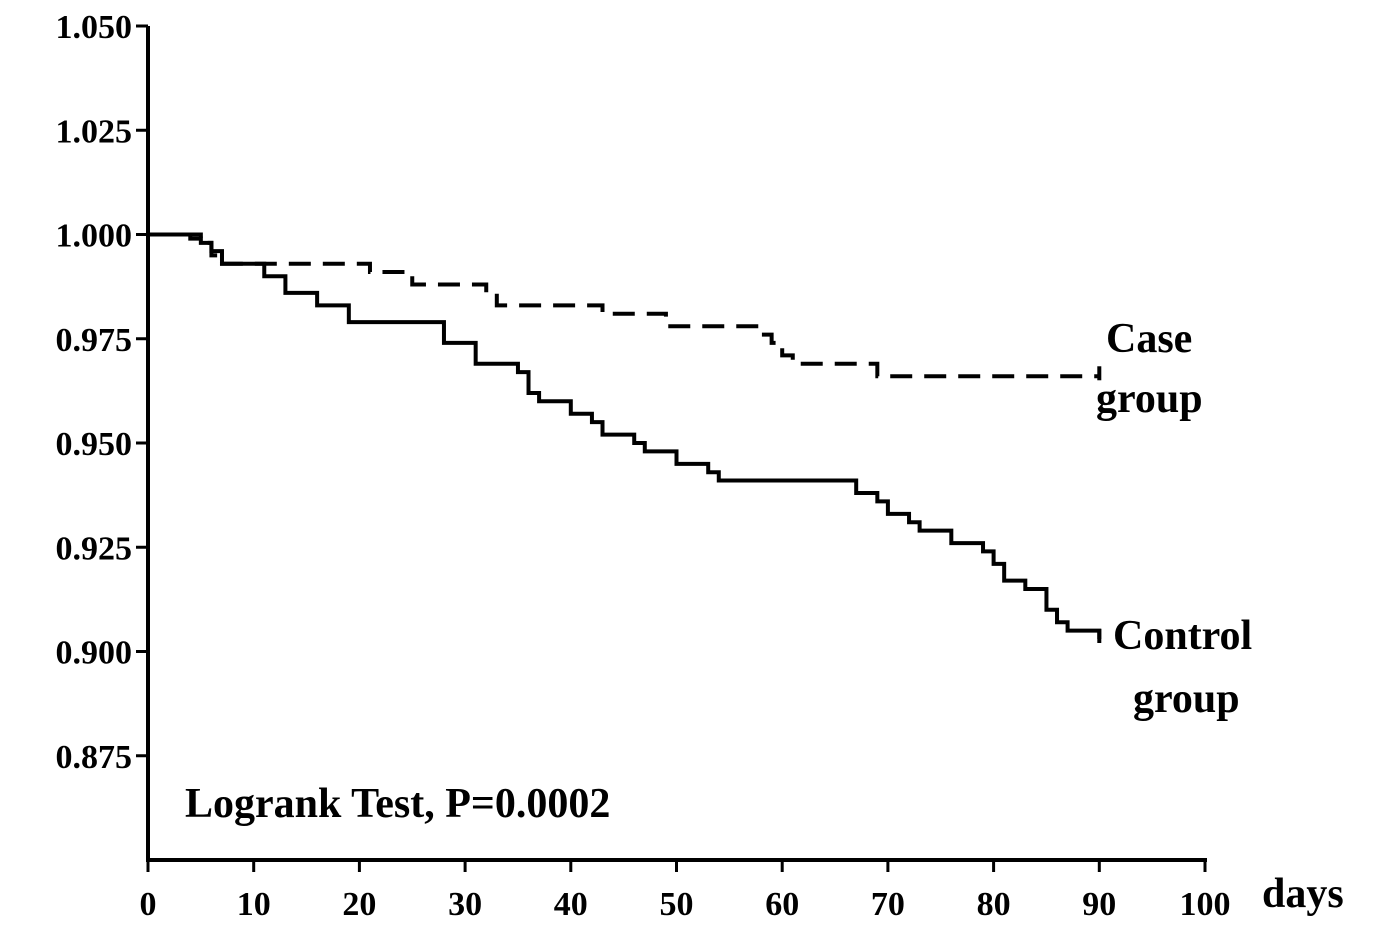 The width and height of the screenshot is (1400, 935). I want to click on x-tick-label: 80, so click(994, 904).